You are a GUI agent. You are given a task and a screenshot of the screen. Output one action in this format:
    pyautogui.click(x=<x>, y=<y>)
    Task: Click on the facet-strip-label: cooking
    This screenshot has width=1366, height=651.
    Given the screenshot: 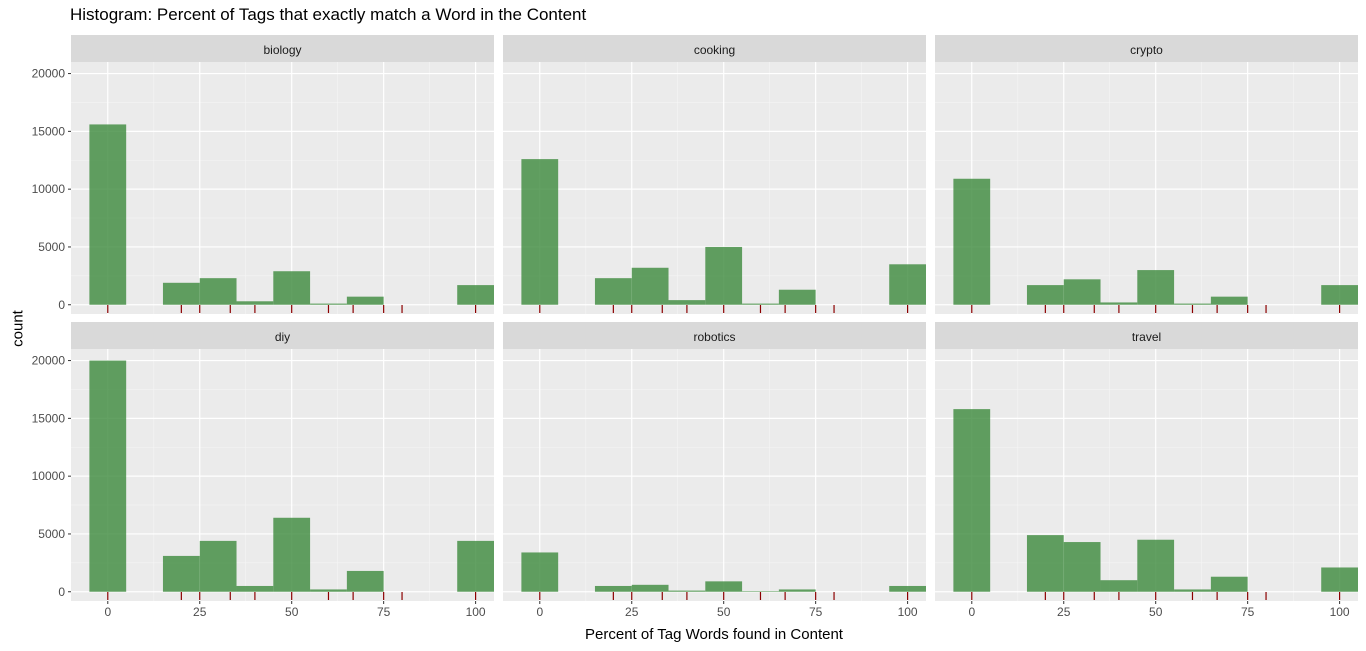 What is the action you would take?
    pyautogui.click(x=714, y=50)
    